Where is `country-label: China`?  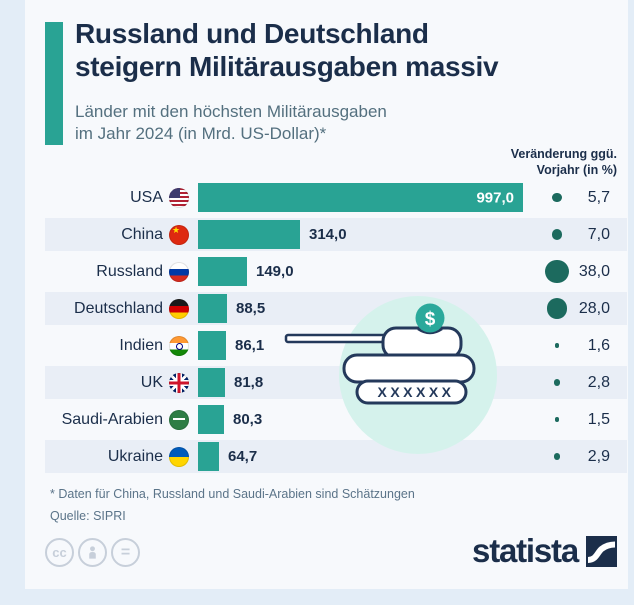
country-label: China is located at coordinates (142, 234).